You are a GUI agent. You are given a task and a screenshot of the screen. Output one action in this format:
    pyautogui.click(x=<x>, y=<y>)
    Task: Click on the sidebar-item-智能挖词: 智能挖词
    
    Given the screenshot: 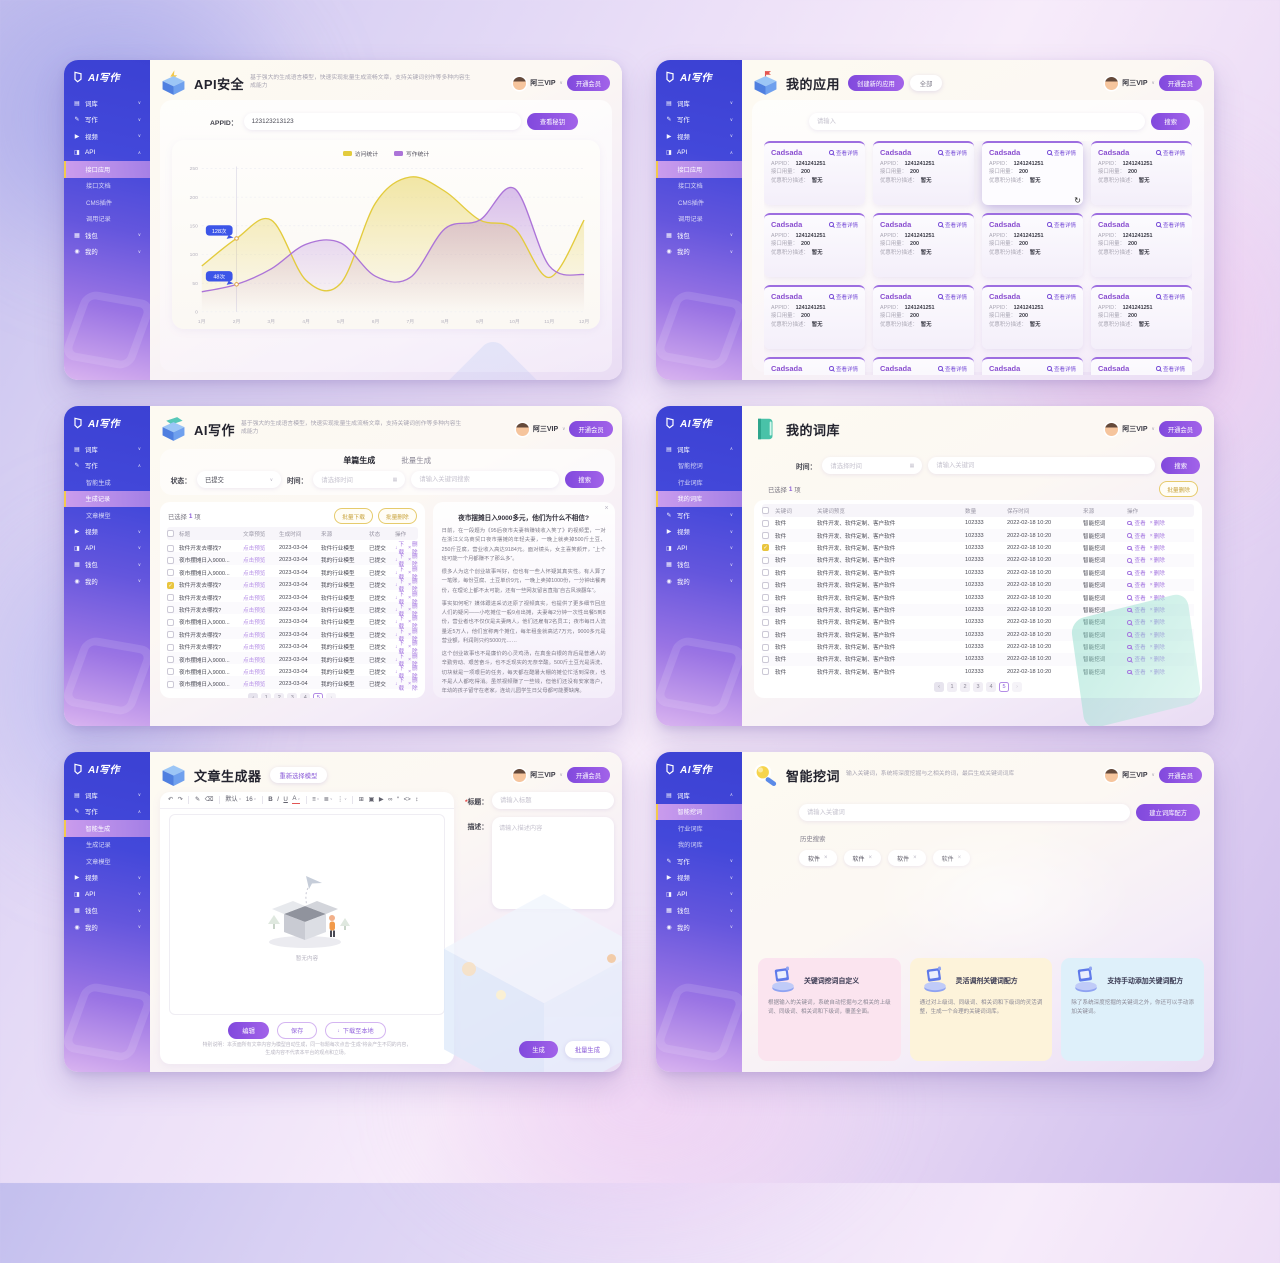 What is the action you would take?
    pyautogui.click(x=699, y=811)
    